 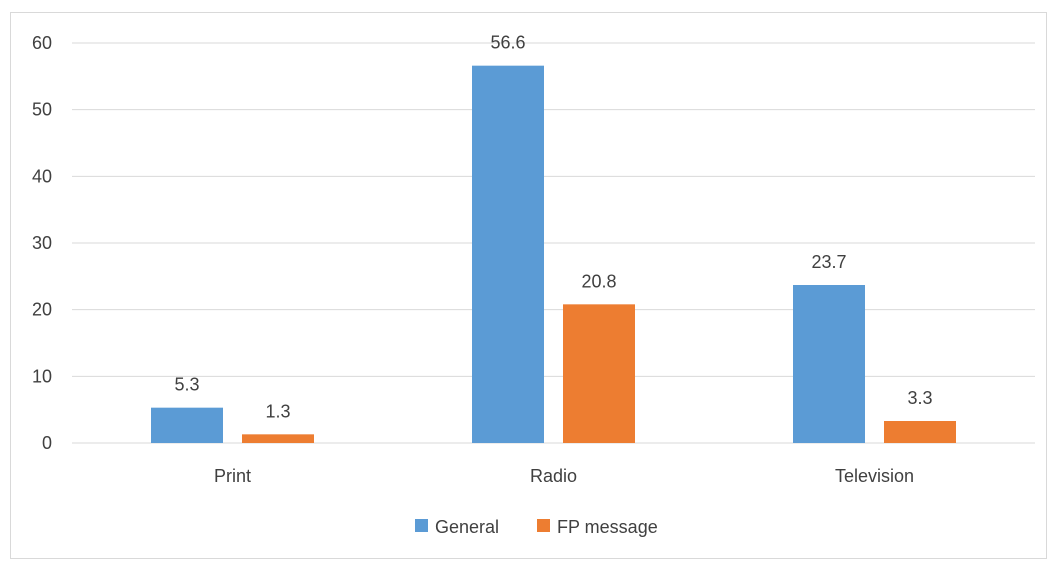 What do you see at coordinates (47, 443) in the screenshot?
I see `y-tick-label: 0` at bounding box center [47, 443].